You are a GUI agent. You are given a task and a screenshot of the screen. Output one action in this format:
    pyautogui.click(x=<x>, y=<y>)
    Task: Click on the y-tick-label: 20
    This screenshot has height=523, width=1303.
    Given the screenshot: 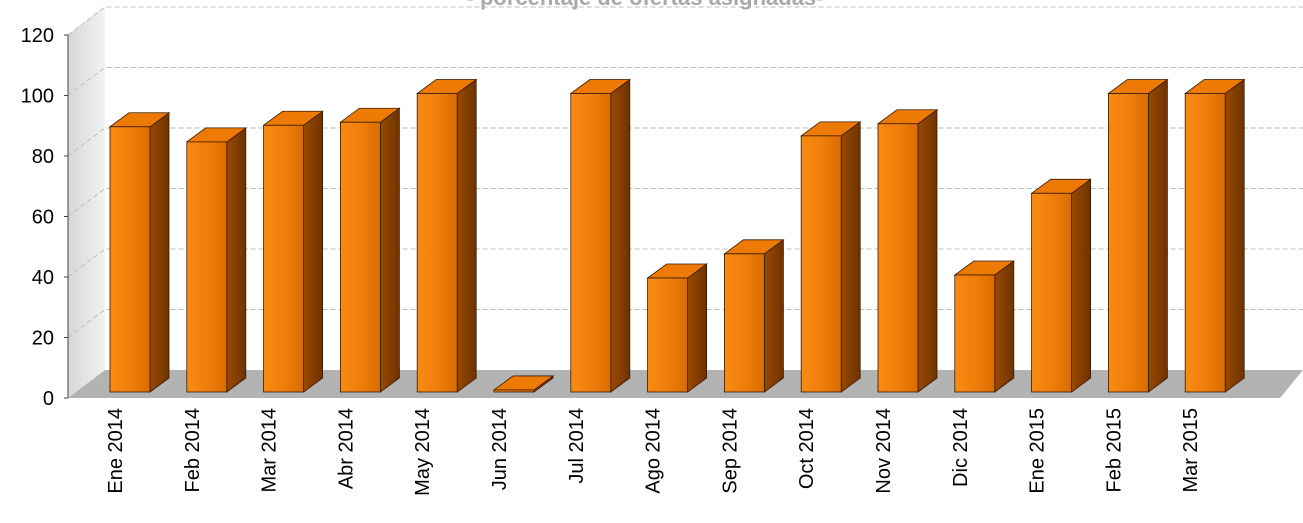 What is the action you would take?
    pyautogui.click(x=43, y=339)
    